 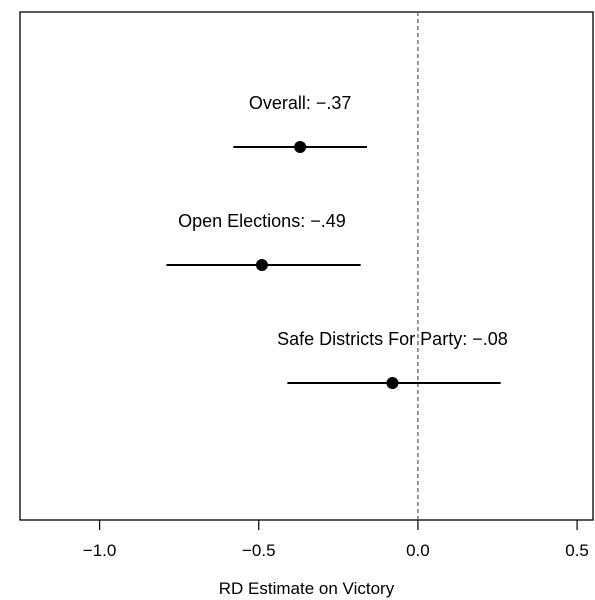 I want to click on x-tick-label: −1.0, so click(x=100, y=550).